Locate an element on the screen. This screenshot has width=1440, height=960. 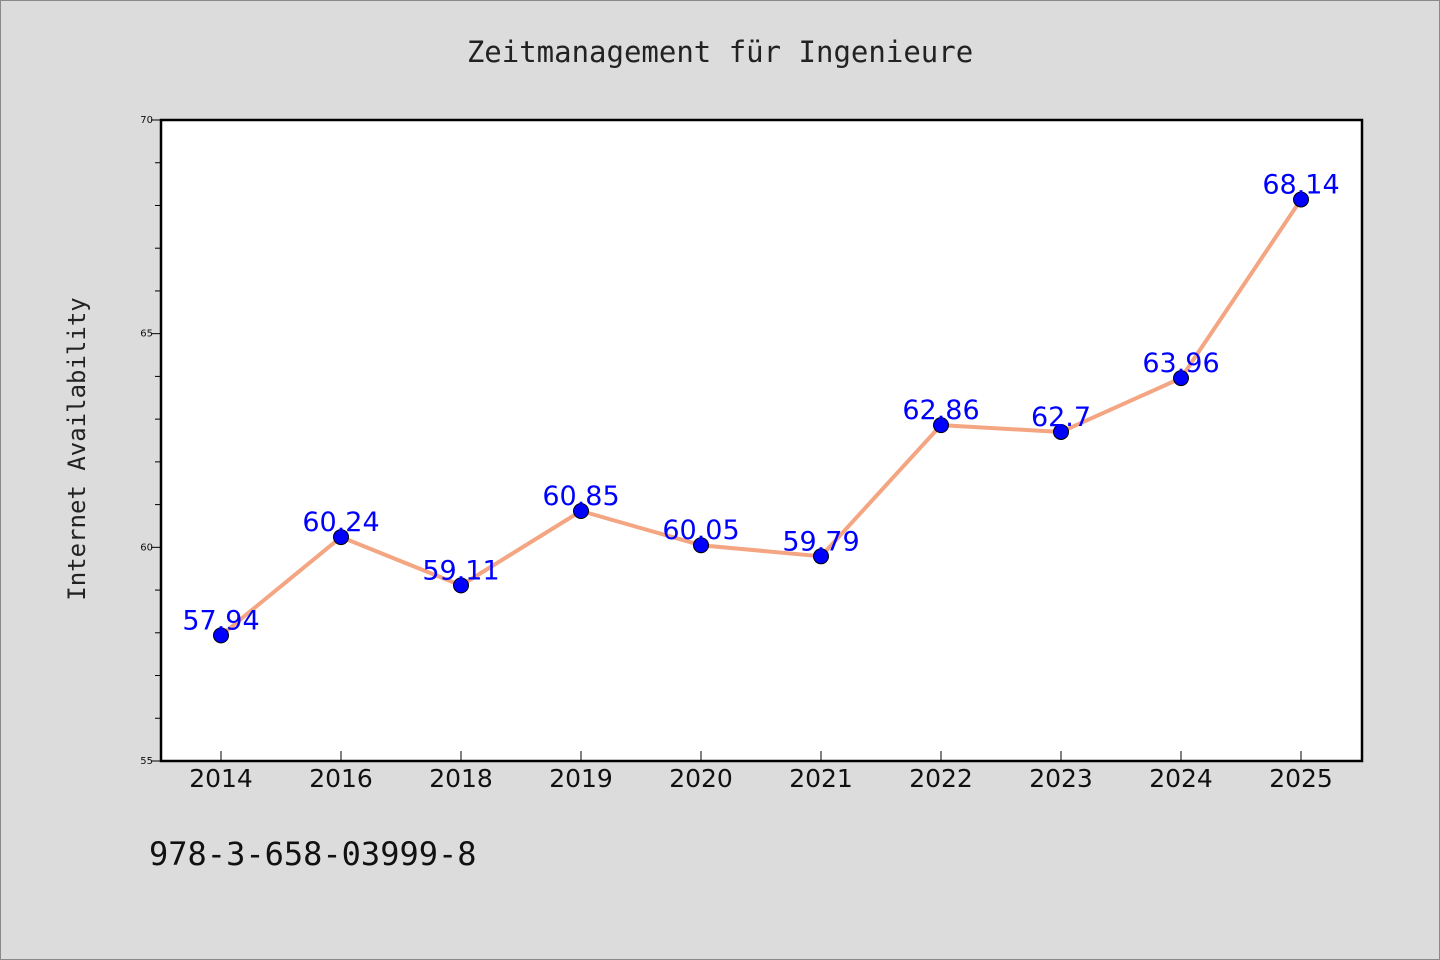
data-label: 62.7 is located at coordinates (1061, 417).